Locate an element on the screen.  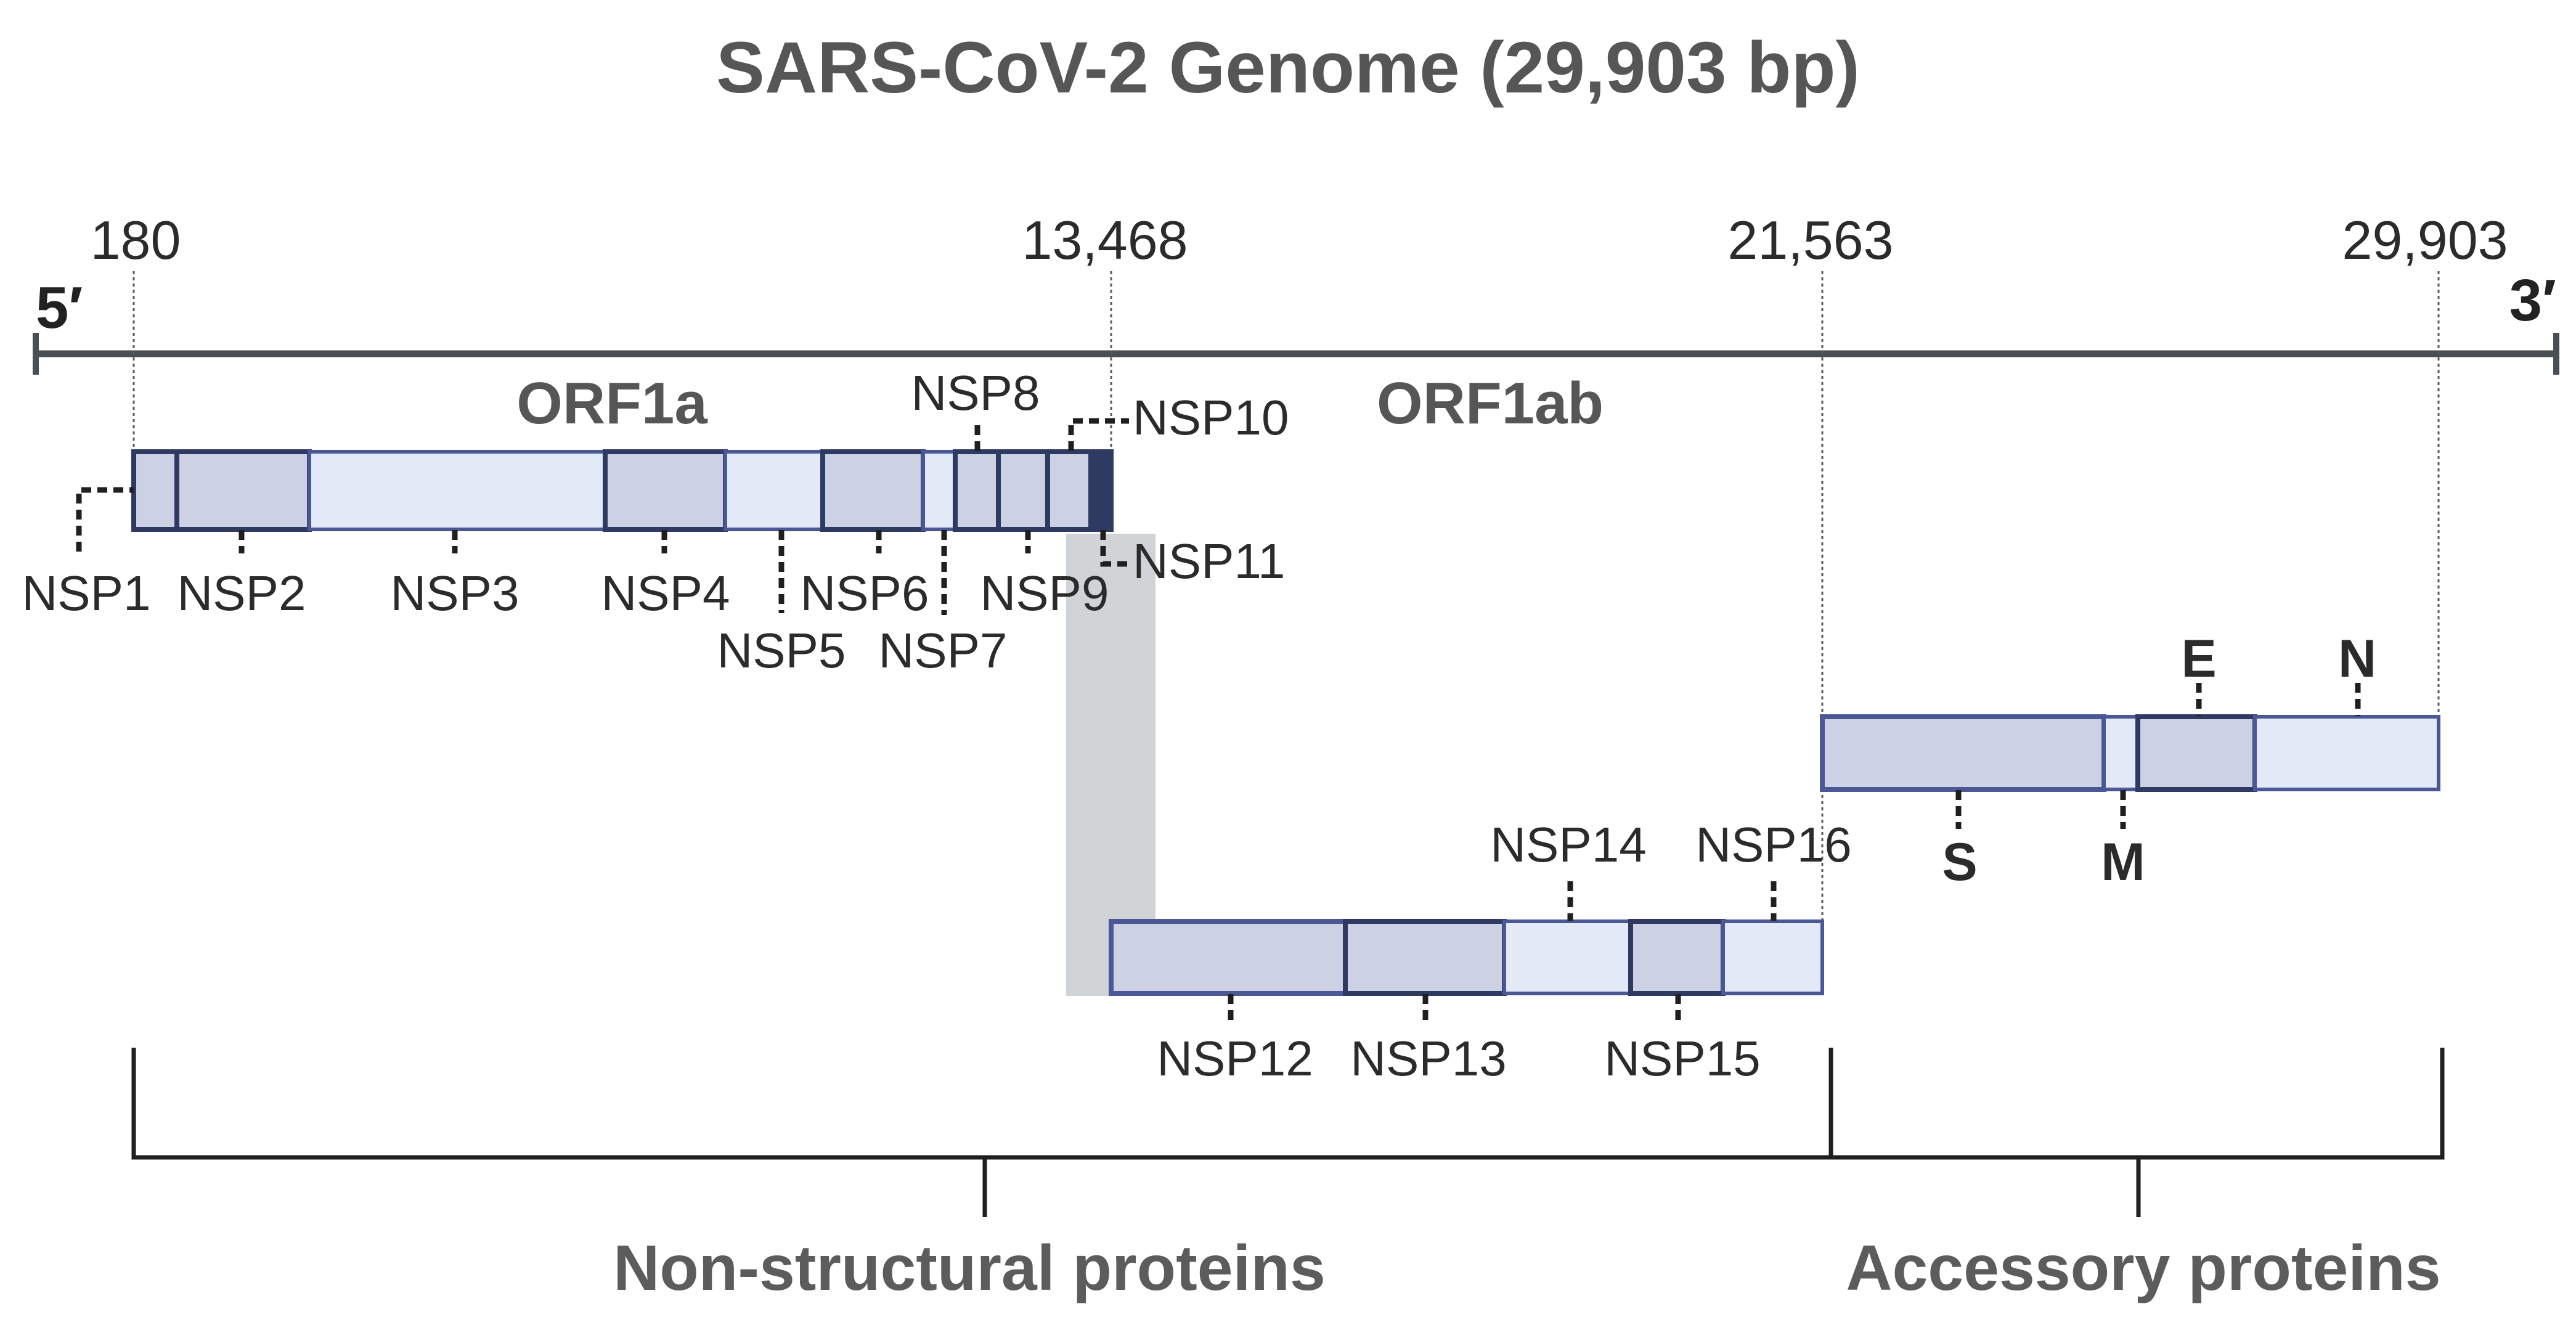
orf1a-label: ORF1a is located at coordinates (611, 403).